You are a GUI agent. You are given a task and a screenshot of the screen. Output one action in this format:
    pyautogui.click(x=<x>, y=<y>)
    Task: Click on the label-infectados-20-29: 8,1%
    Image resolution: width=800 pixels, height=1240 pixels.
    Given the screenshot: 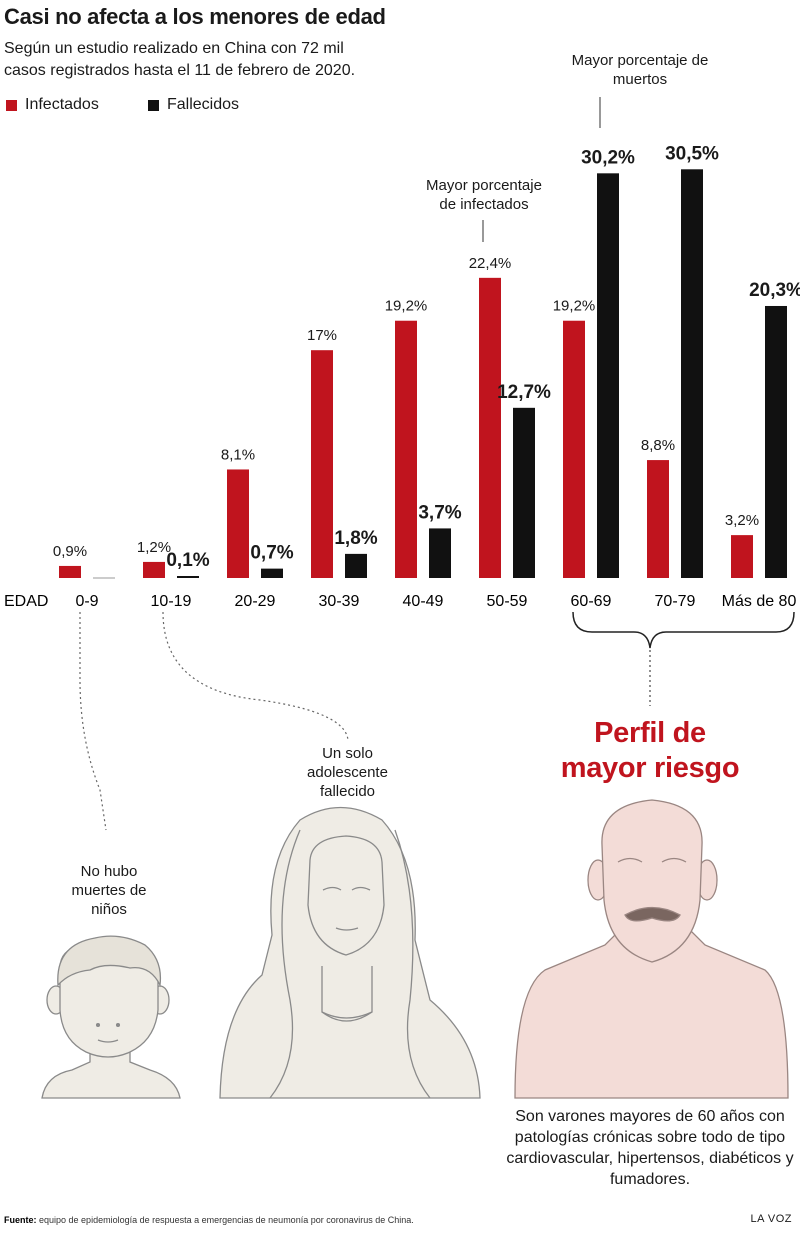 What is the action you would take?
    pyautogui.click(x=238, y=454)
    